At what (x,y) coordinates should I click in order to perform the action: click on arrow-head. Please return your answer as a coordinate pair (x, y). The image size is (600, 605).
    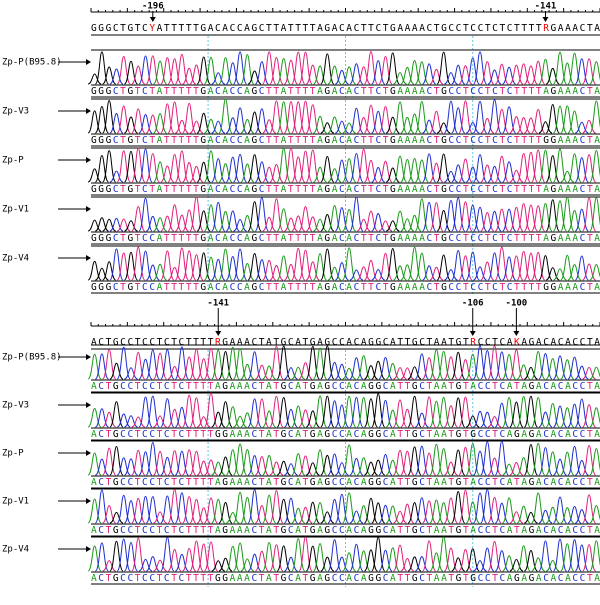
    Looking at the image, I should click on (472, 333).